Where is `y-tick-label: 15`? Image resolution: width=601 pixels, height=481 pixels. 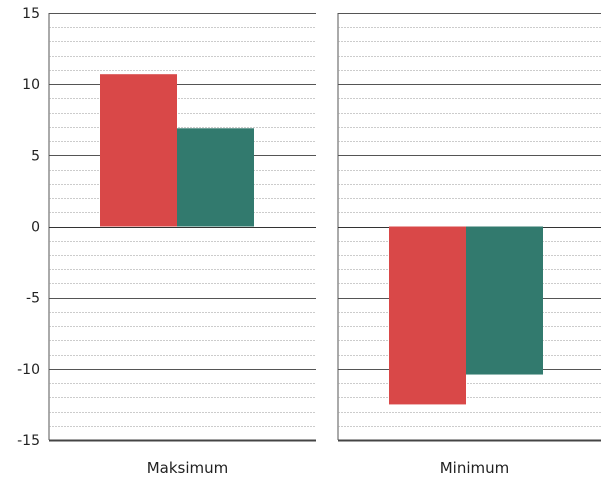
y-tick-label: 15 is located at coordinates (31, 14).